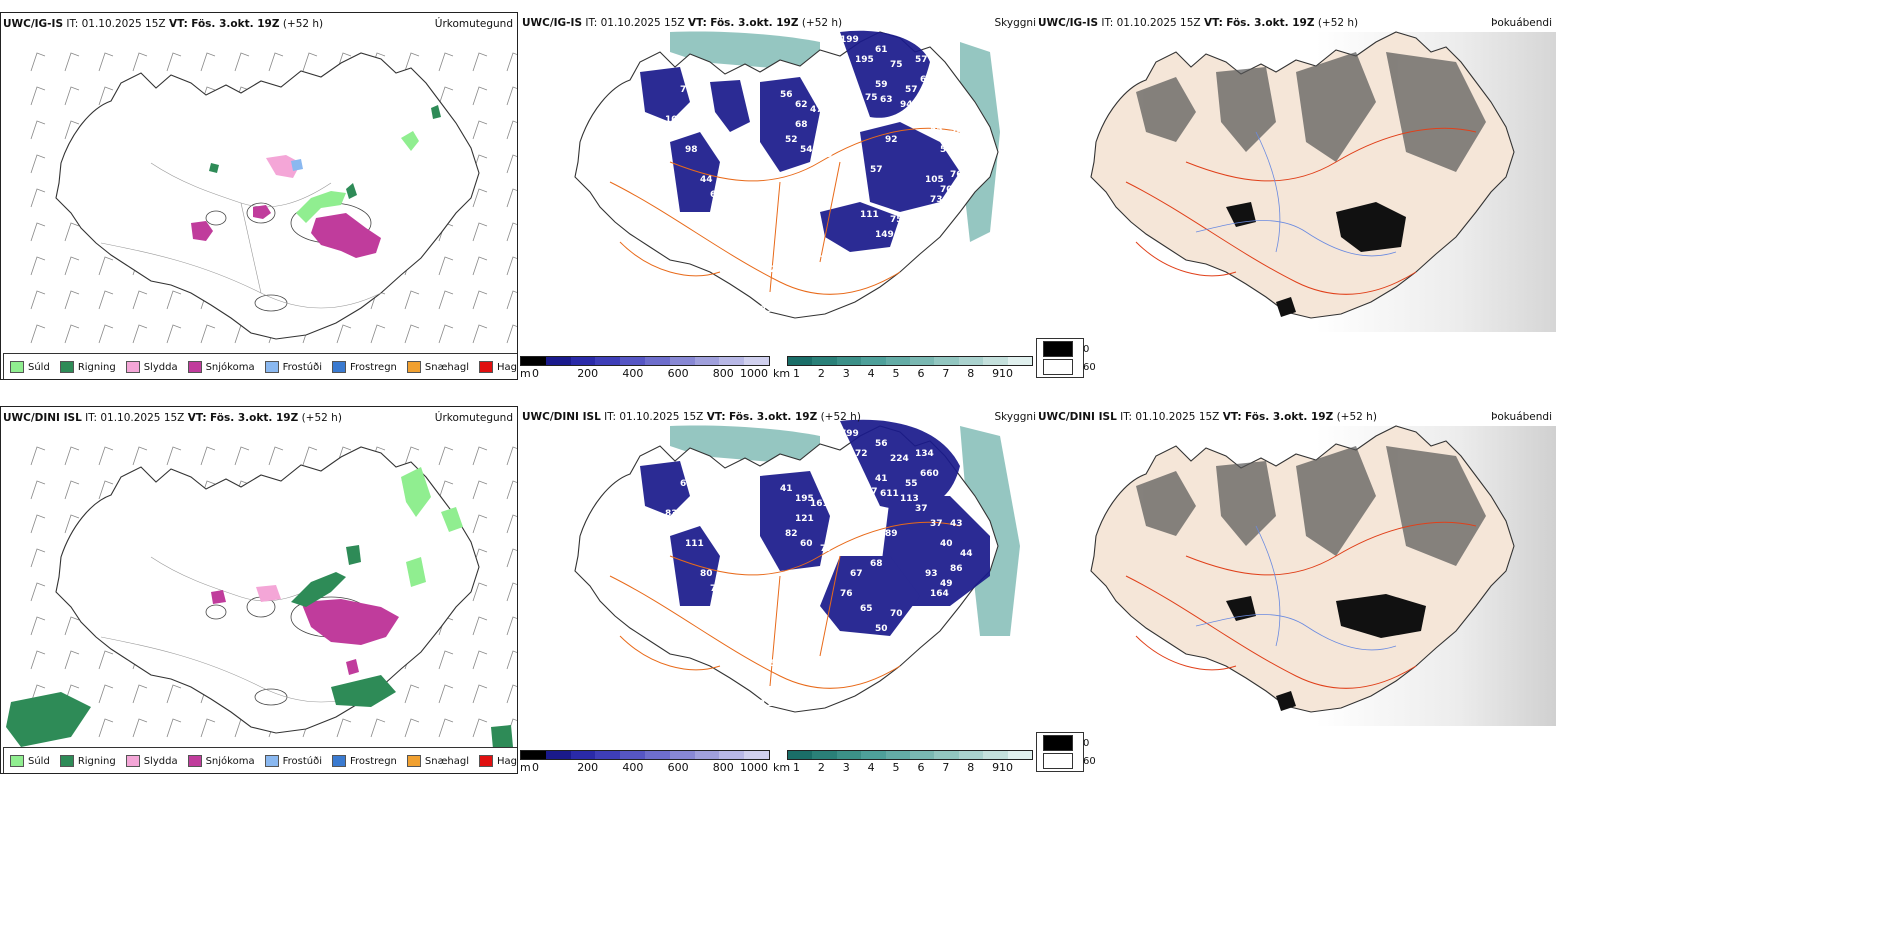  Describe the element at coordinates (896, 65) in the screenshot. I see `cloud-base-label: 75` at that location.